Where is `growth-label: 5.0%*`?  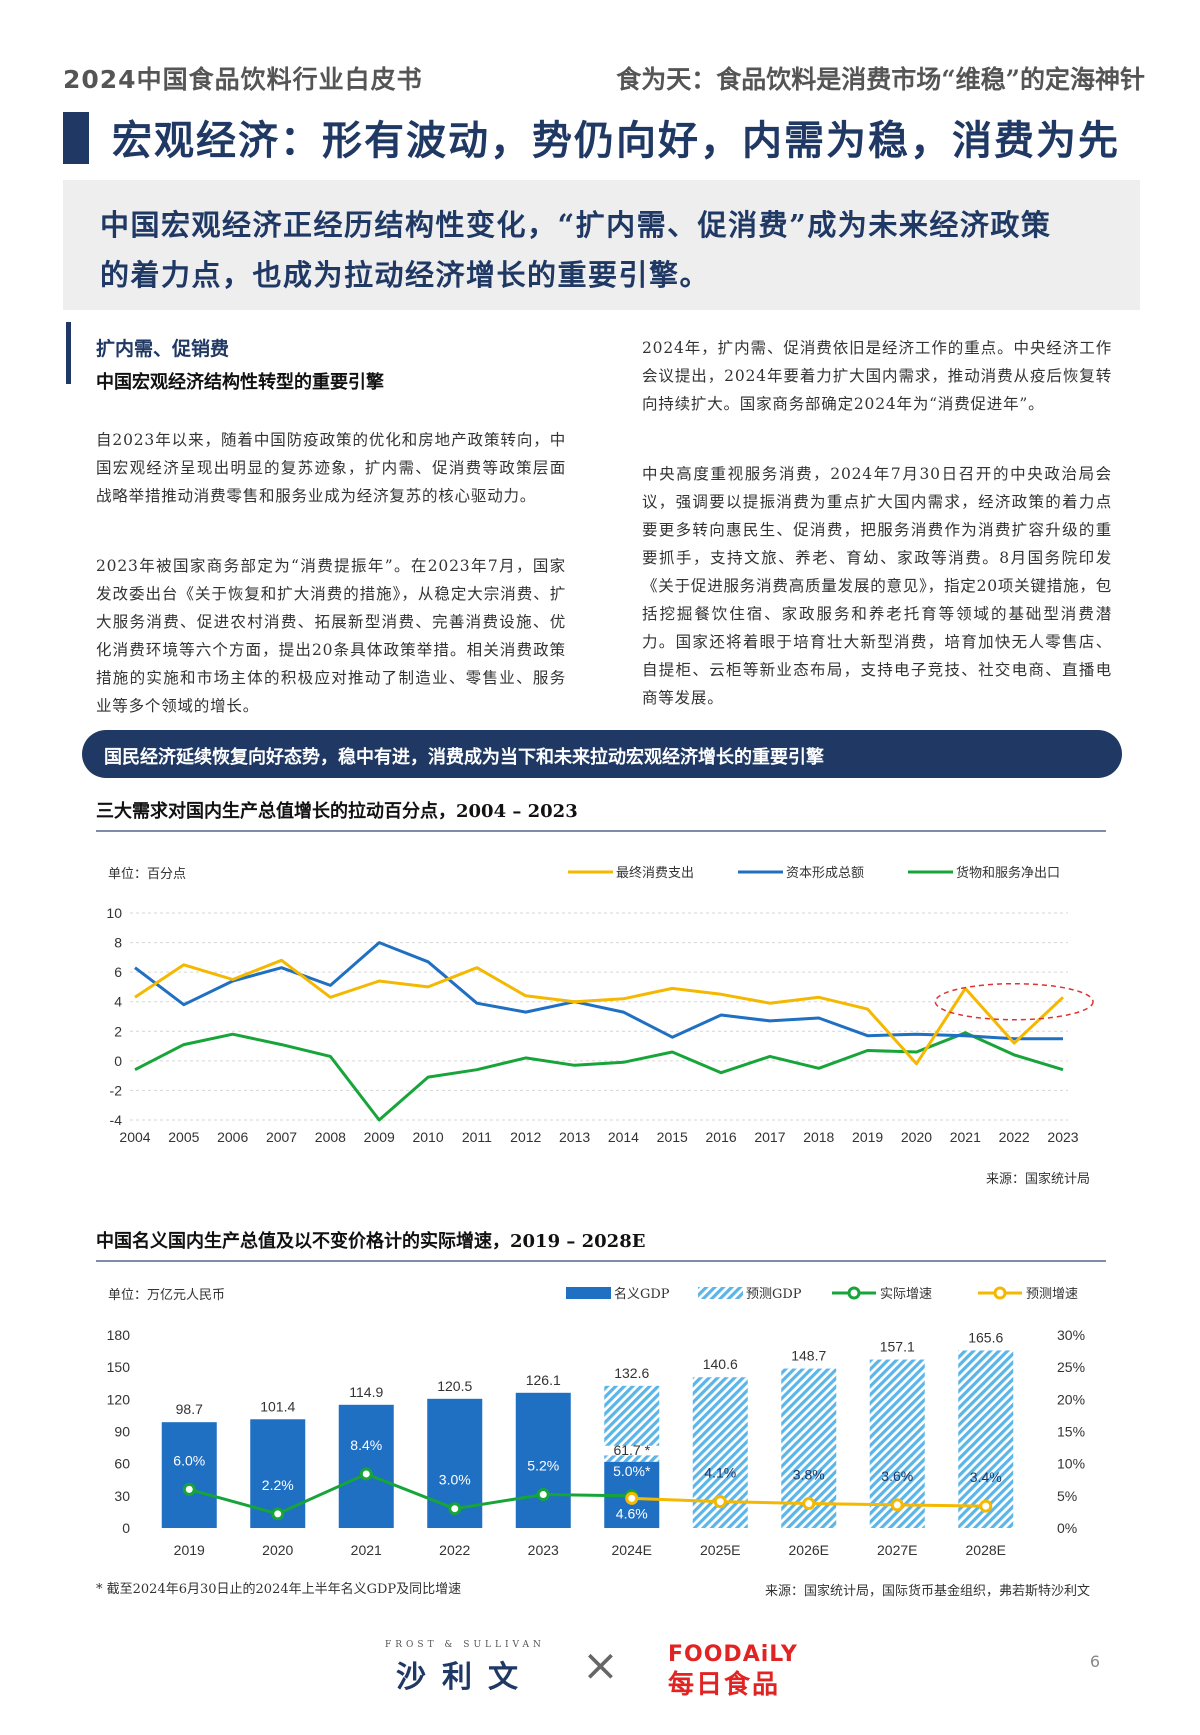
growth-label: 5.0%* is located at coordinates (632, 1471).